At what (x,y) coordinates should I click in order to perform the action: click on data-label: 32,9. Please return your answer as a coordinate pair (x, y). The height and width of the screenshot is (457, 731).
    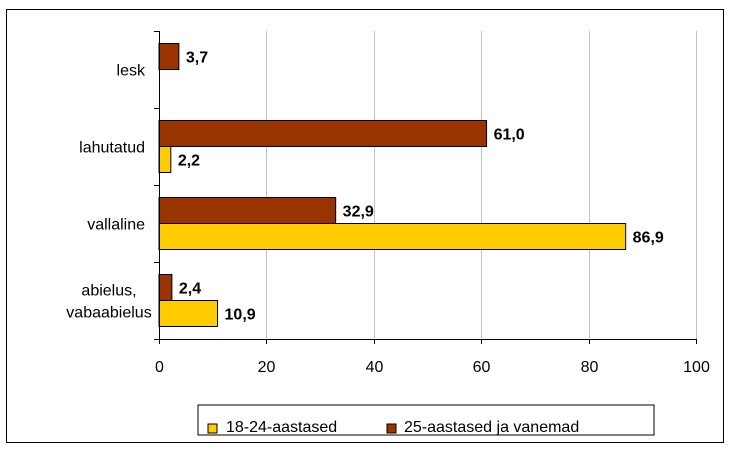
    Looking at the image, I should click on (358, 212).